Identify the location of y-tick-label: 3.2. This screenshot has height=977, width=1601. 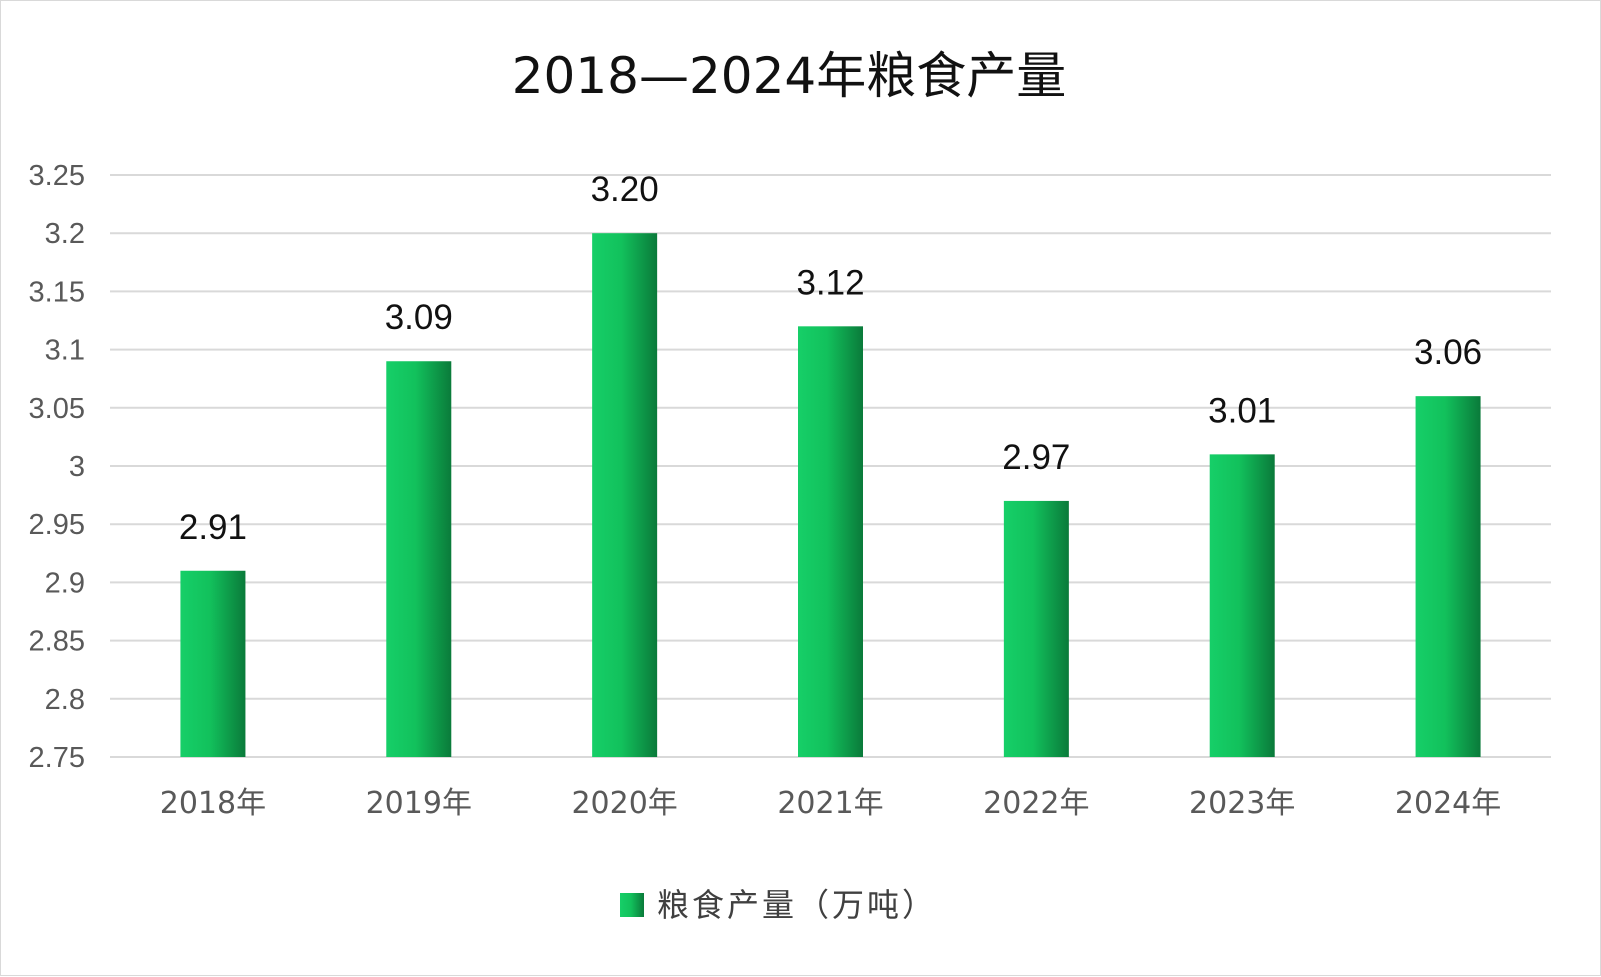
(65, 234).